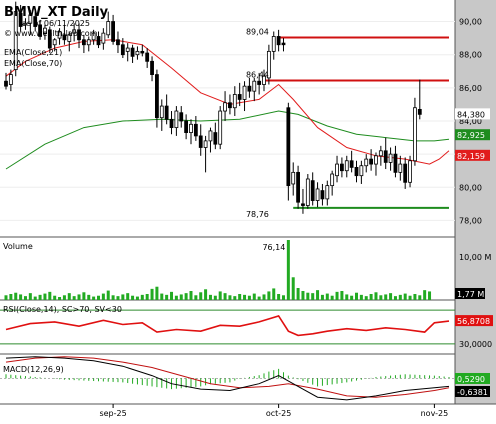  I want to click on volume-tick-label: 10,00 M, so click(475, 257).